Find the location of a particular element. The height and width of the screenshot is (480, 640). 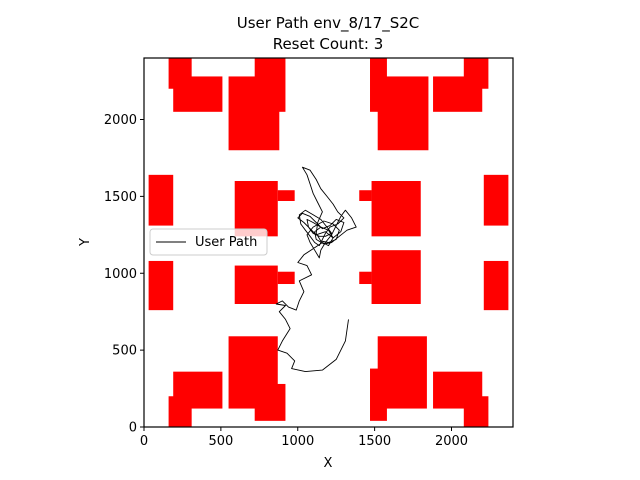

x-tick-label-0: 0 is located at coordinates (144, 441).